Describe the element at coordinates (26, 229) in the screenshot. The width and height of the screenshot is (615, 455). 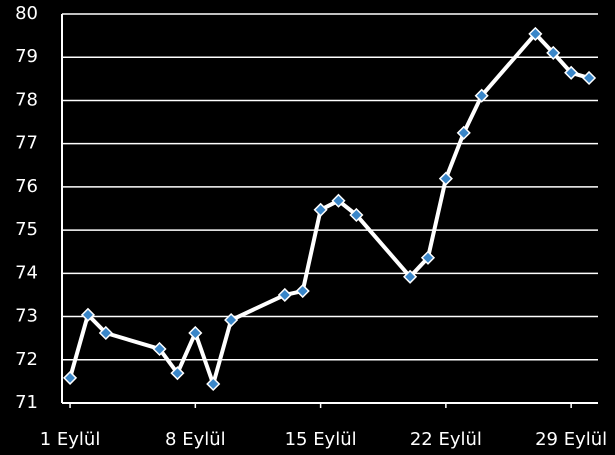
I see `y-tick-label: 75` at that location.